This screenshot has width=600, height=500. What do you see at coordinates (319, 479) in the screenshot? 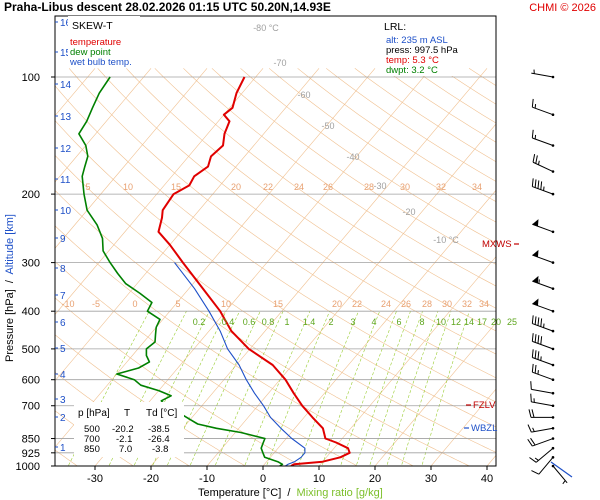
I see `x-tick-label: 10` at bounding box center [319, 479].